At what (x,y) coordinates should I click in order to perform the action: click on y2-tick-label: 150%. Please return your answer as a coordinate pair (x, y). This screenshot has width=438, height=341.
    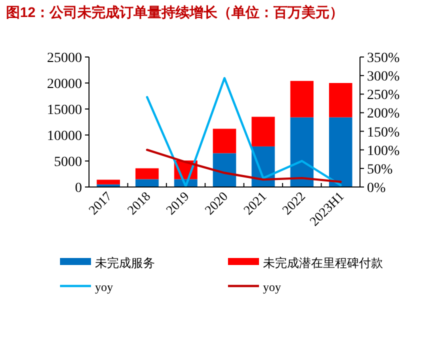
    Looking at the image, I should click on (383, 132).